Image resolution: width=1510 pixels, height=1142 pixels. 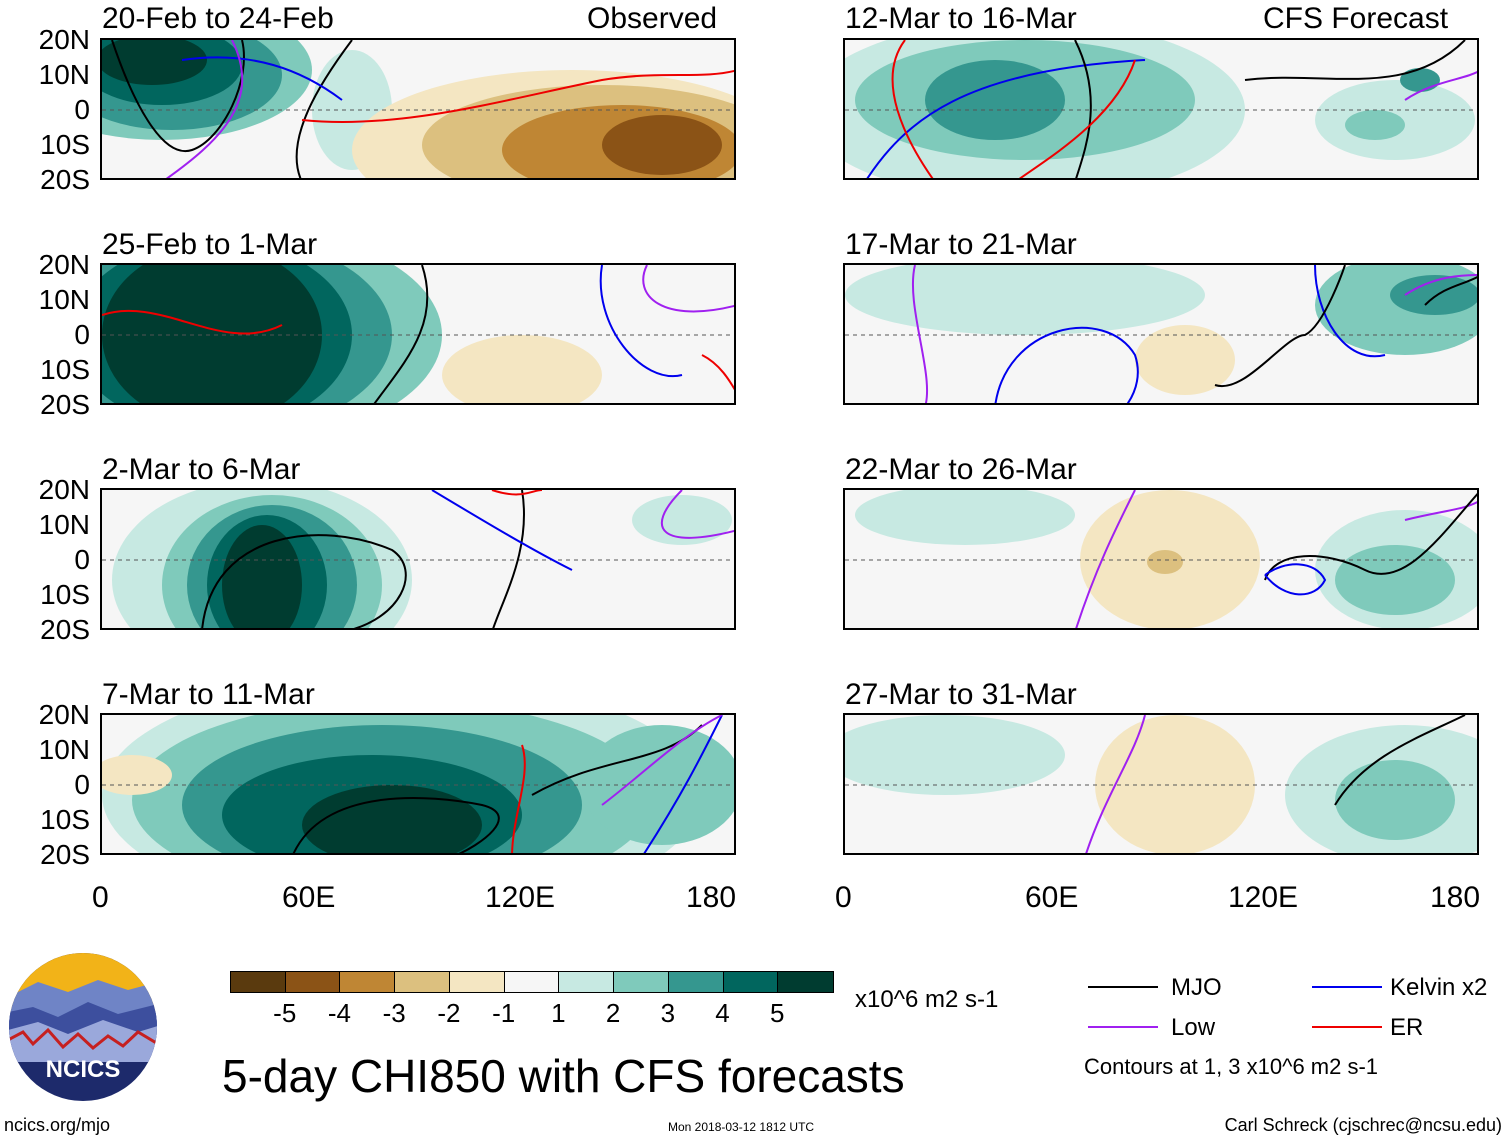 I want to click on panel-title-6: 17-Mar to 21-Mar, so click(x=961, y=244).